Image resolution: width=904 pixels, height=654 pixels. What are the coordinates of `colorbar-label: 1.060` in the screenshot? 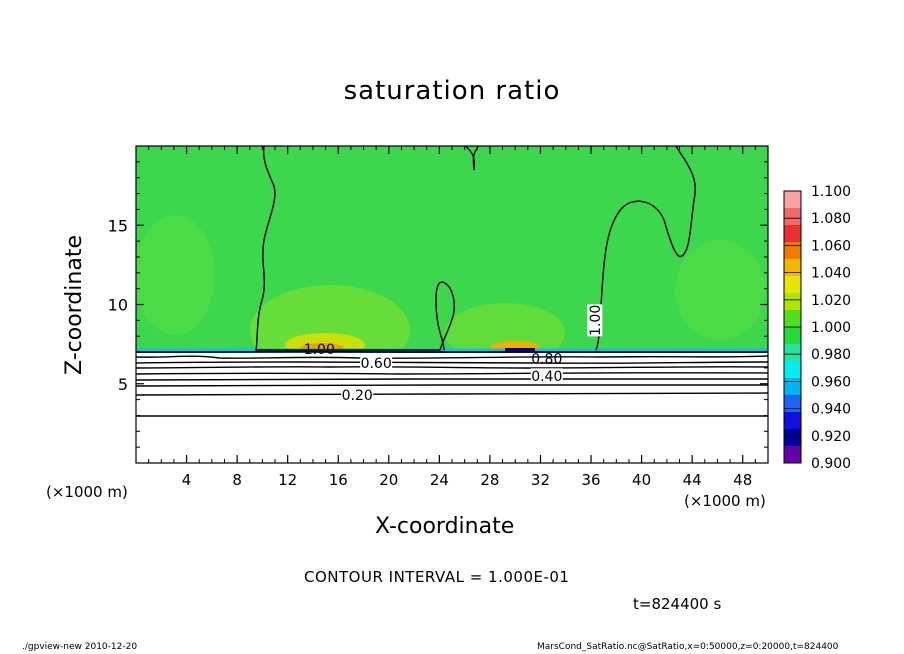 It's located at (831, 246).